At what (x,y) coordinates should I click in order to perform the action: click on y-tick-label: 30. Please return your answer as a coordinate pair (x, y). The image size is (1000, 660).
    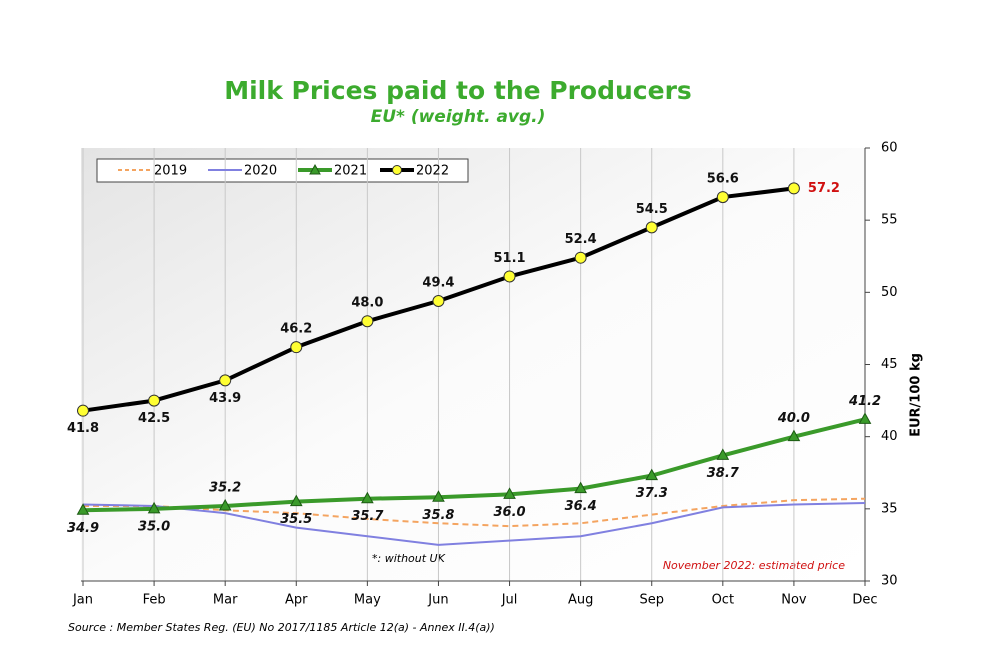
    Looking at the image, I should click on (889, 581).